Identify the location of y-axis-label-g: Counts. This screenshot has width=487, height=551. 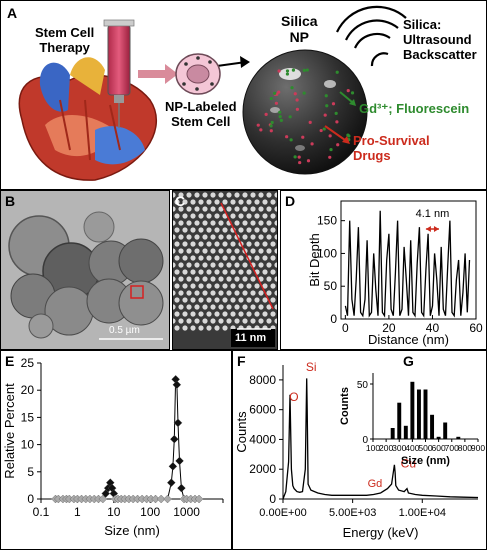
(345, 406).